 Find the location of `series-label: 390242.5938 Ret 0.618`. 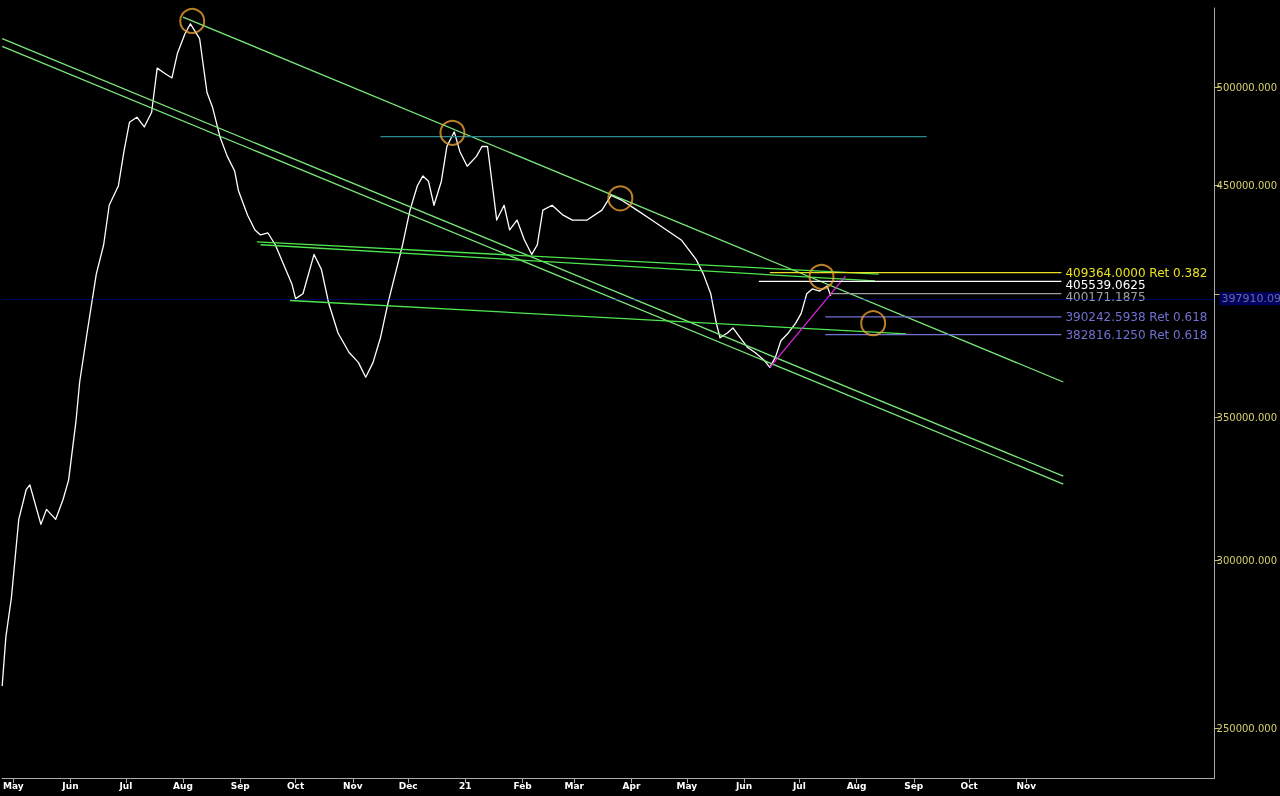

series-label: 390242.5938 Ret 0.618 is located at coordinates (1136, 316).